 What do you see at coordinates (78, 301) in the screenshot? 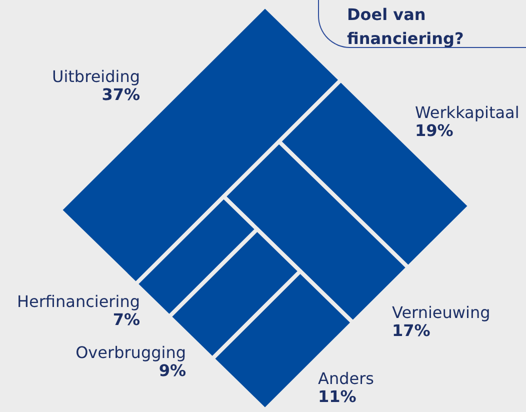
I see `category-label: Herfinanciering` at bounding box center [78, 301].